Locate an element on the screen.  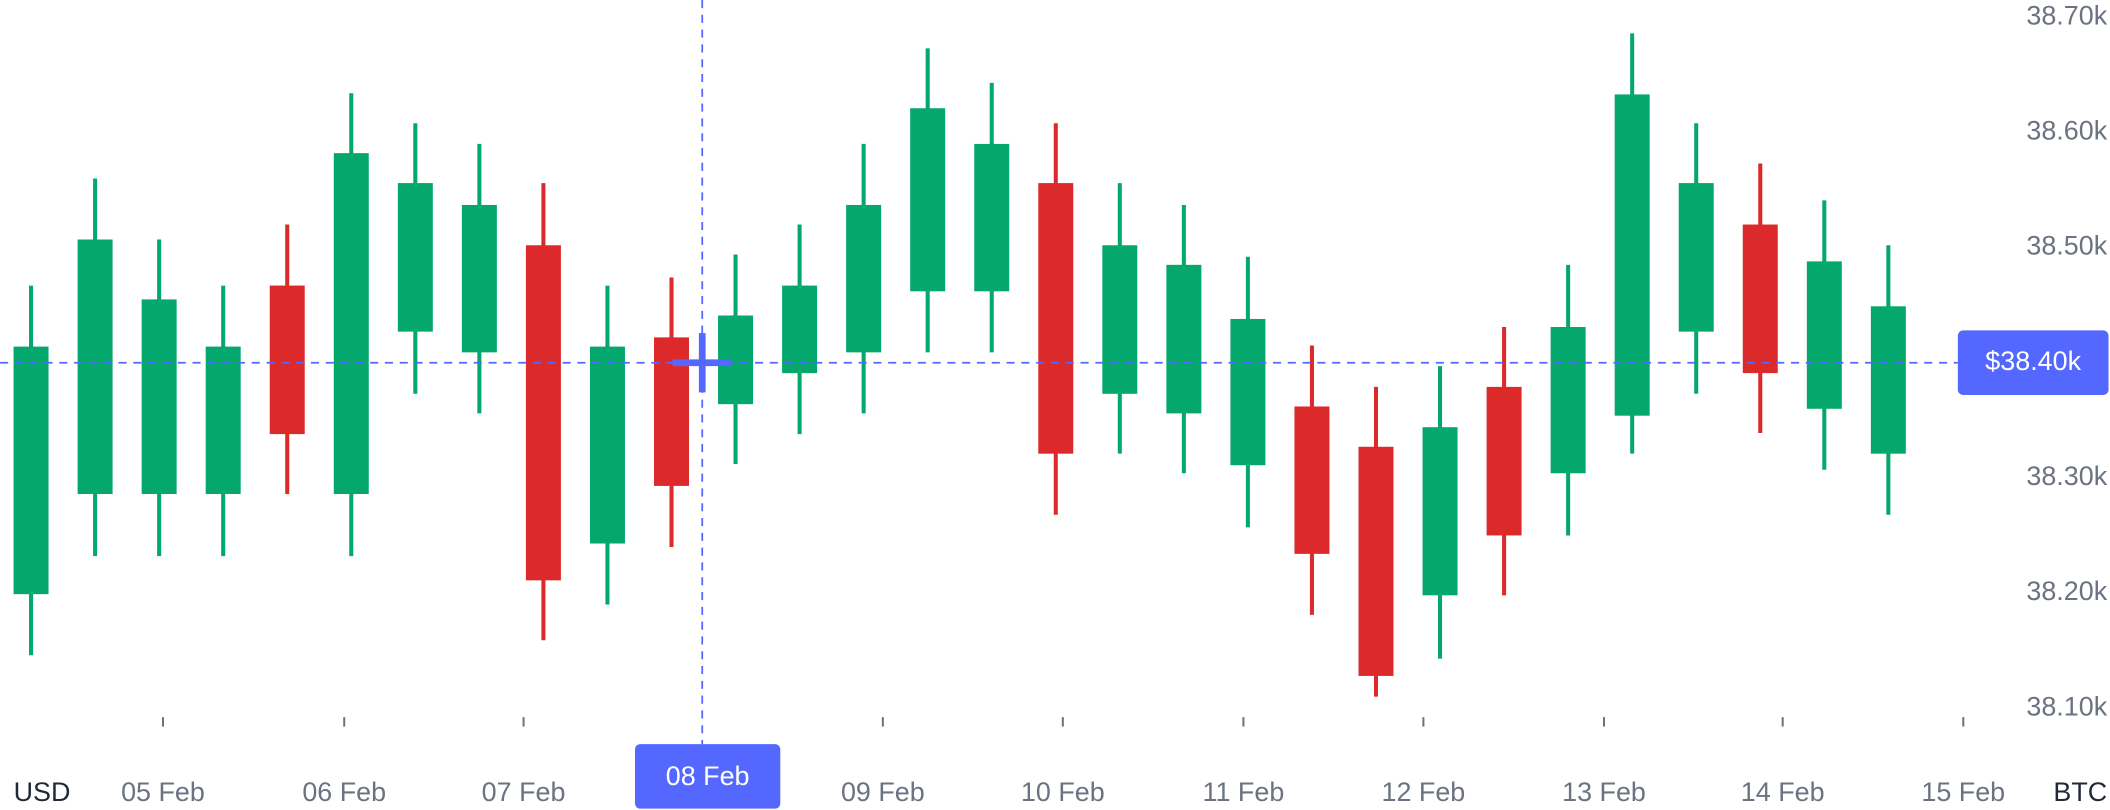
x-tick-label: 13 Feb is located at coordinates (1604, 792).